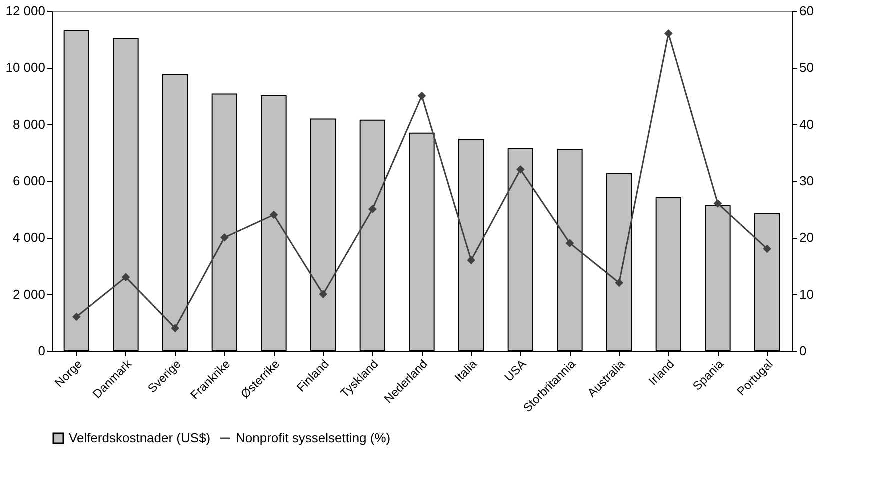 The image size is (896, 493). What do you see at coordinates (140, 438) in the screenshot?
I see `legend-label: Velferdskostnader (US$)` at bounding box center [140, 438].